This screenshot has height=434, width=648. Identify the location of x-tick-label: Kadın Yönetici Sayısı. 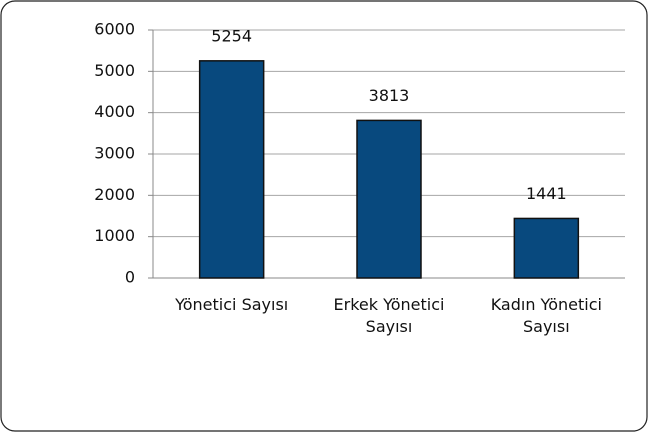
(546, 315).